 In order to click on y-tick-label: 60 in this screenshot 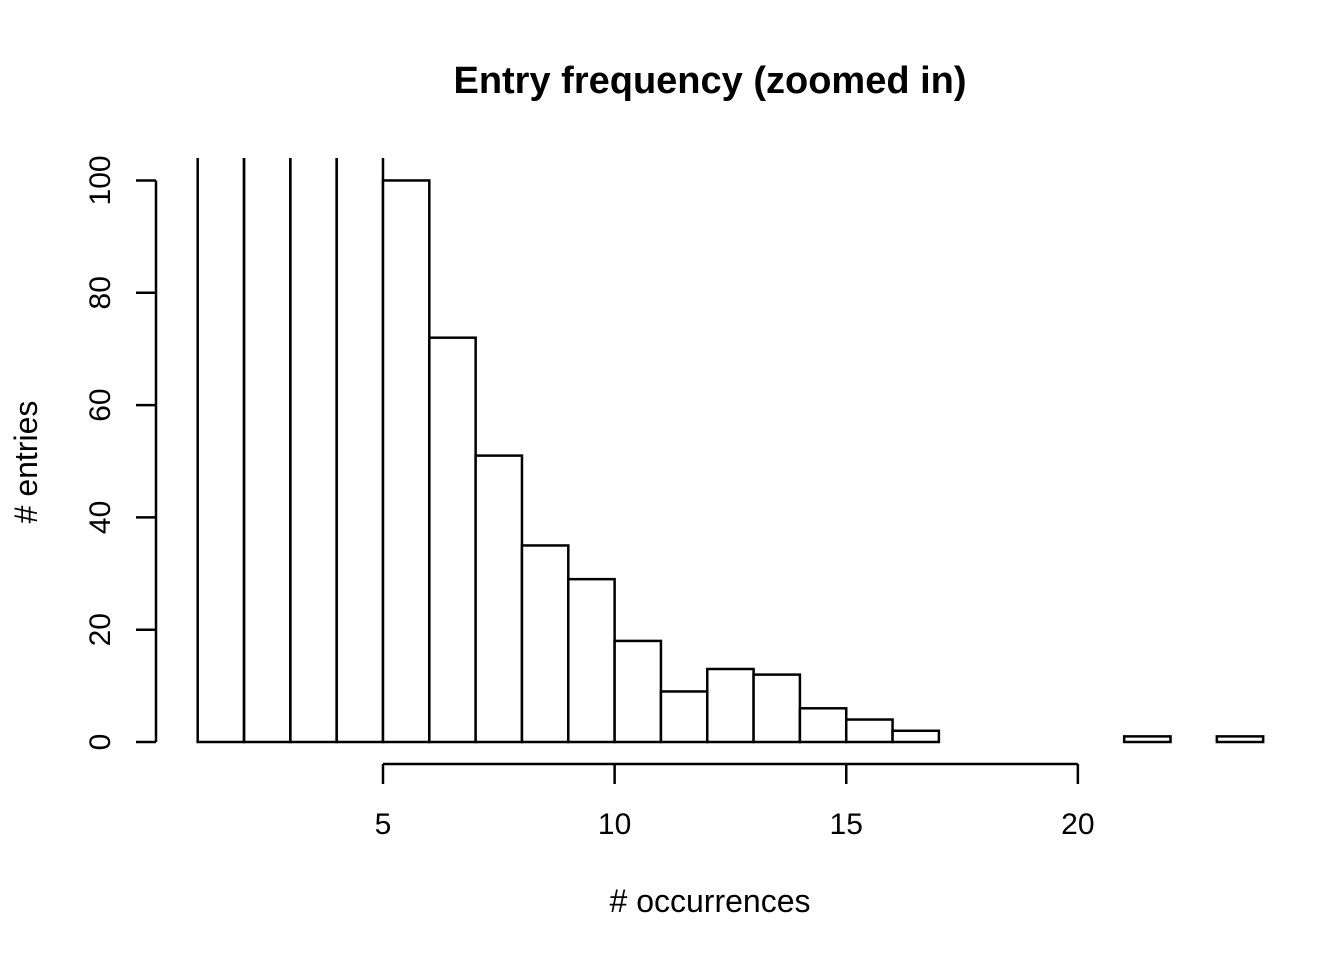, I will do `click(100, 404)`.